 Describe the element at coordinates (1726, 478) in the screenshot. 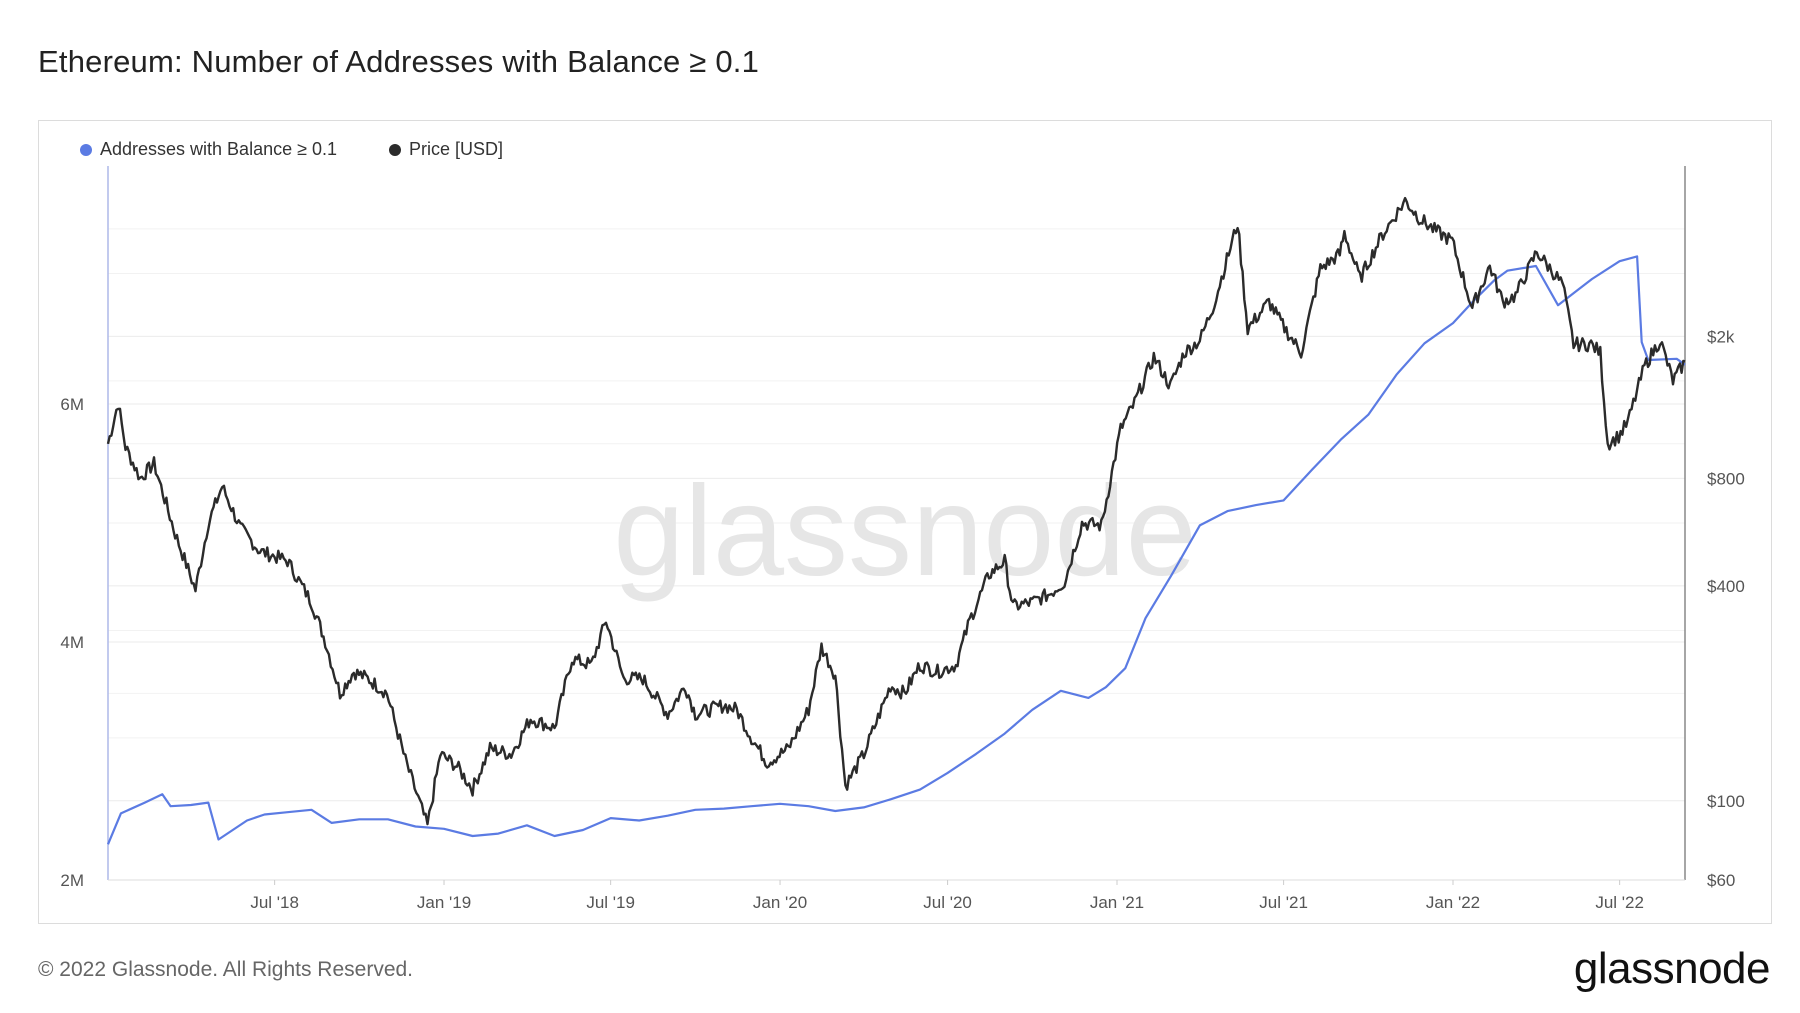

I see `y-right-tick-label: $800` at that location.